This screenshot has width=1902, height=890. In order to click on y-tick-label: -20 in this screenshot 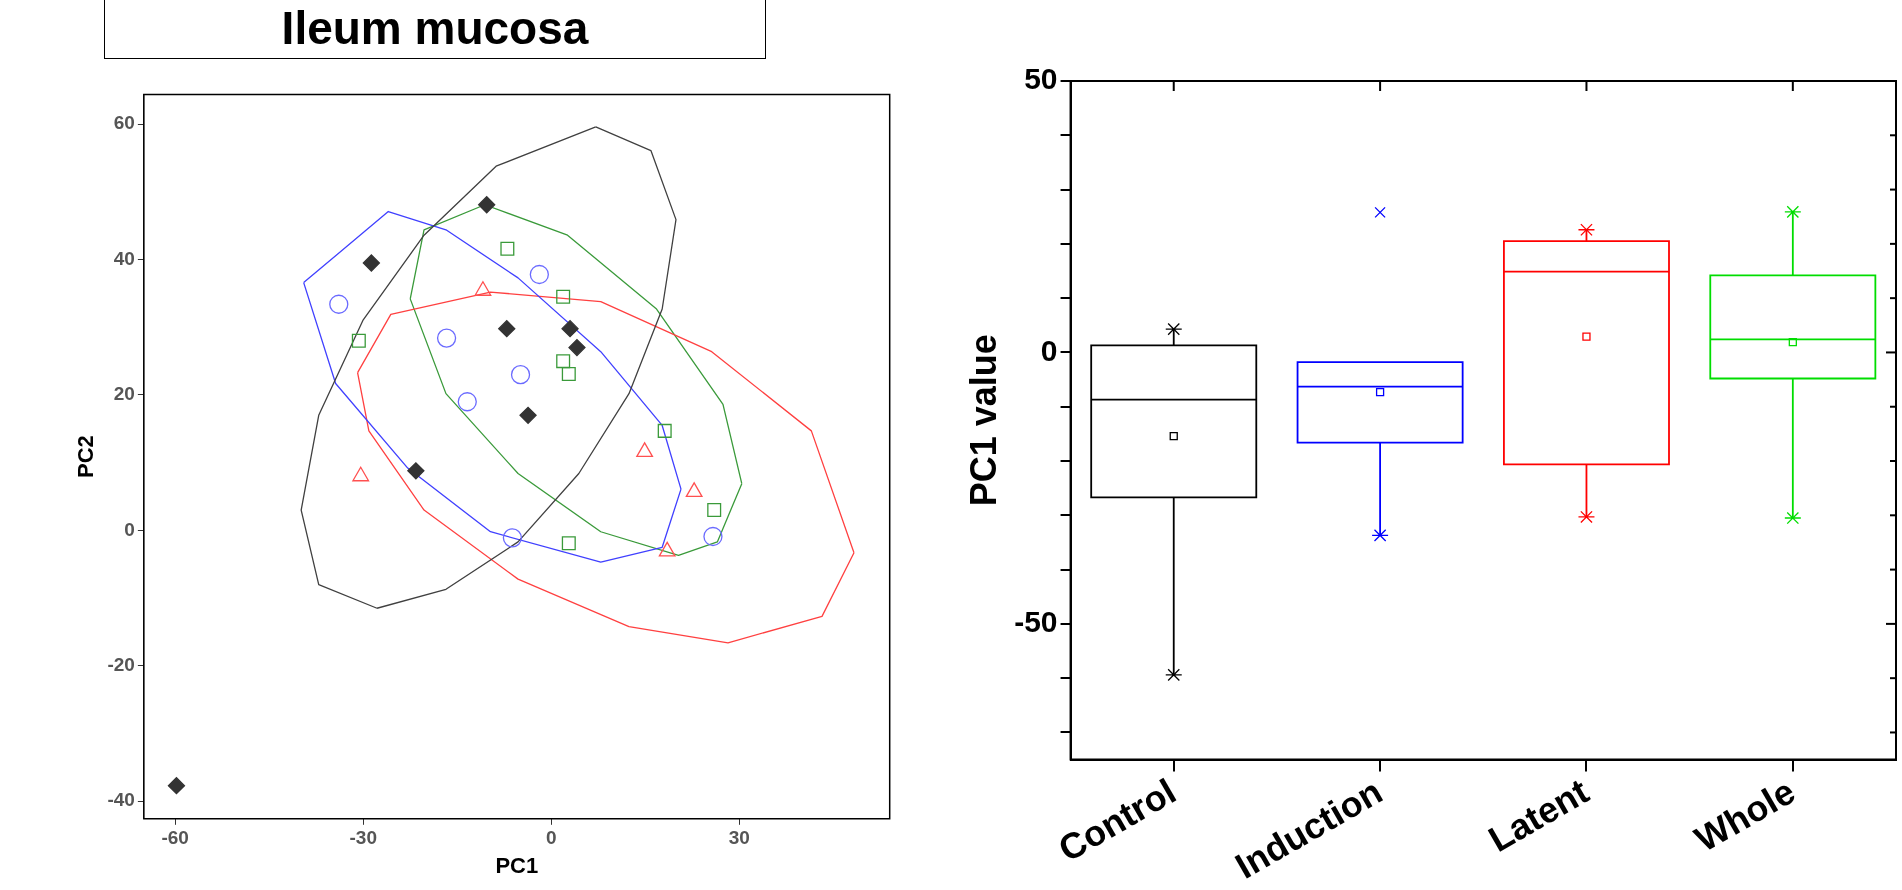, I will do `click(121, 665)`.